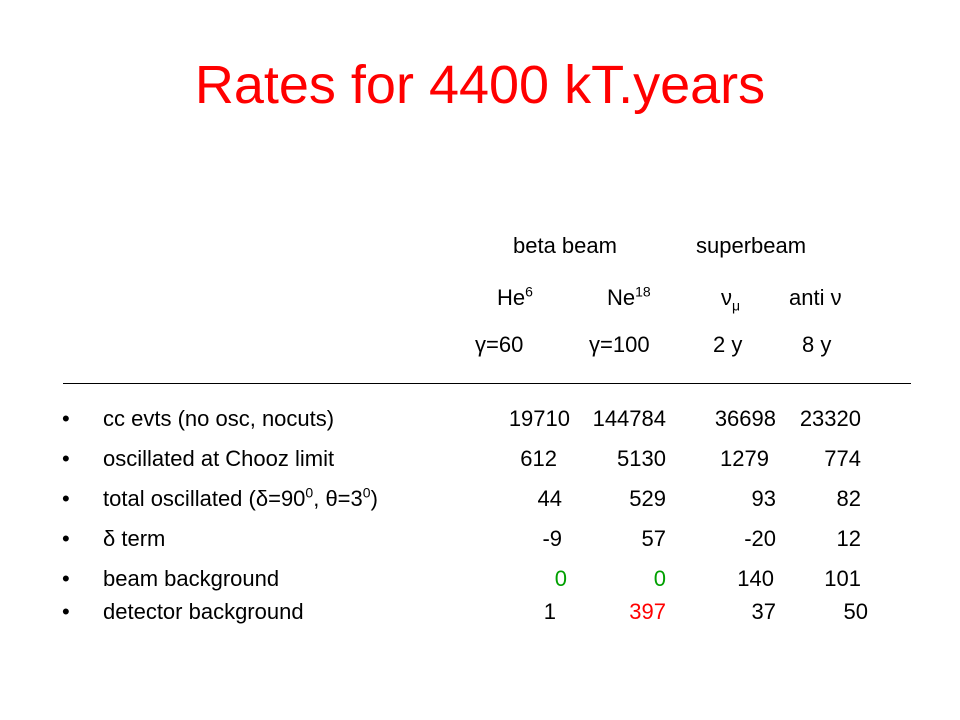 This screenshot has height=720, width=960. Describe the element at coordinates (848, 538) in the screenshot. I see `cell-anti-nu: 12` at that location.